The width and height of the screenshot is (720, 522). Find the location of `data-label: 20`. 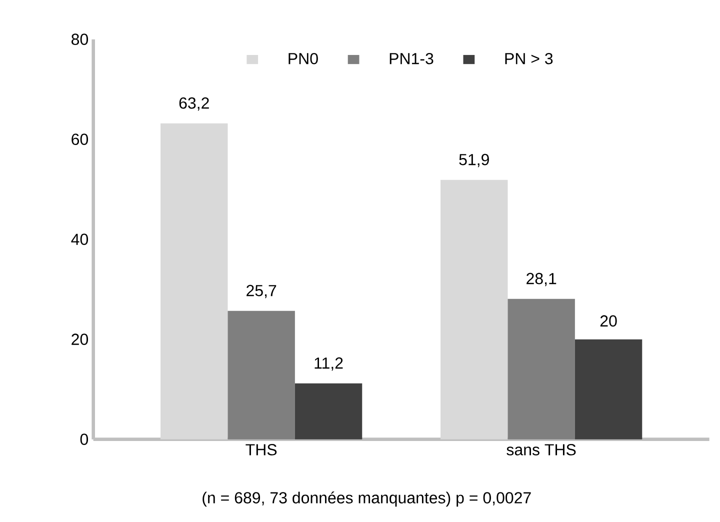

data-label: 20 is located at coordinates (608, 321).